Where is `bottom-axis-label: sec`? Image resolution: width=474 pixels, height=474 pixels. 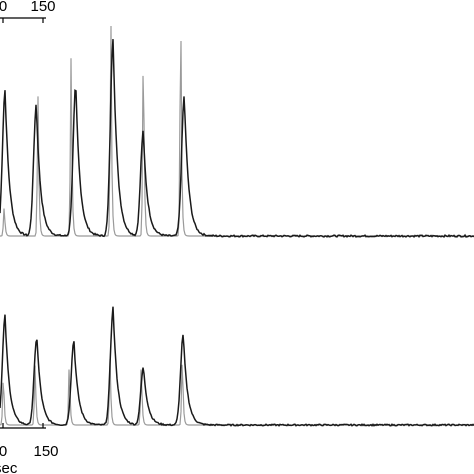 bottom-axis-label: sec is located at coordinates (9, 467).